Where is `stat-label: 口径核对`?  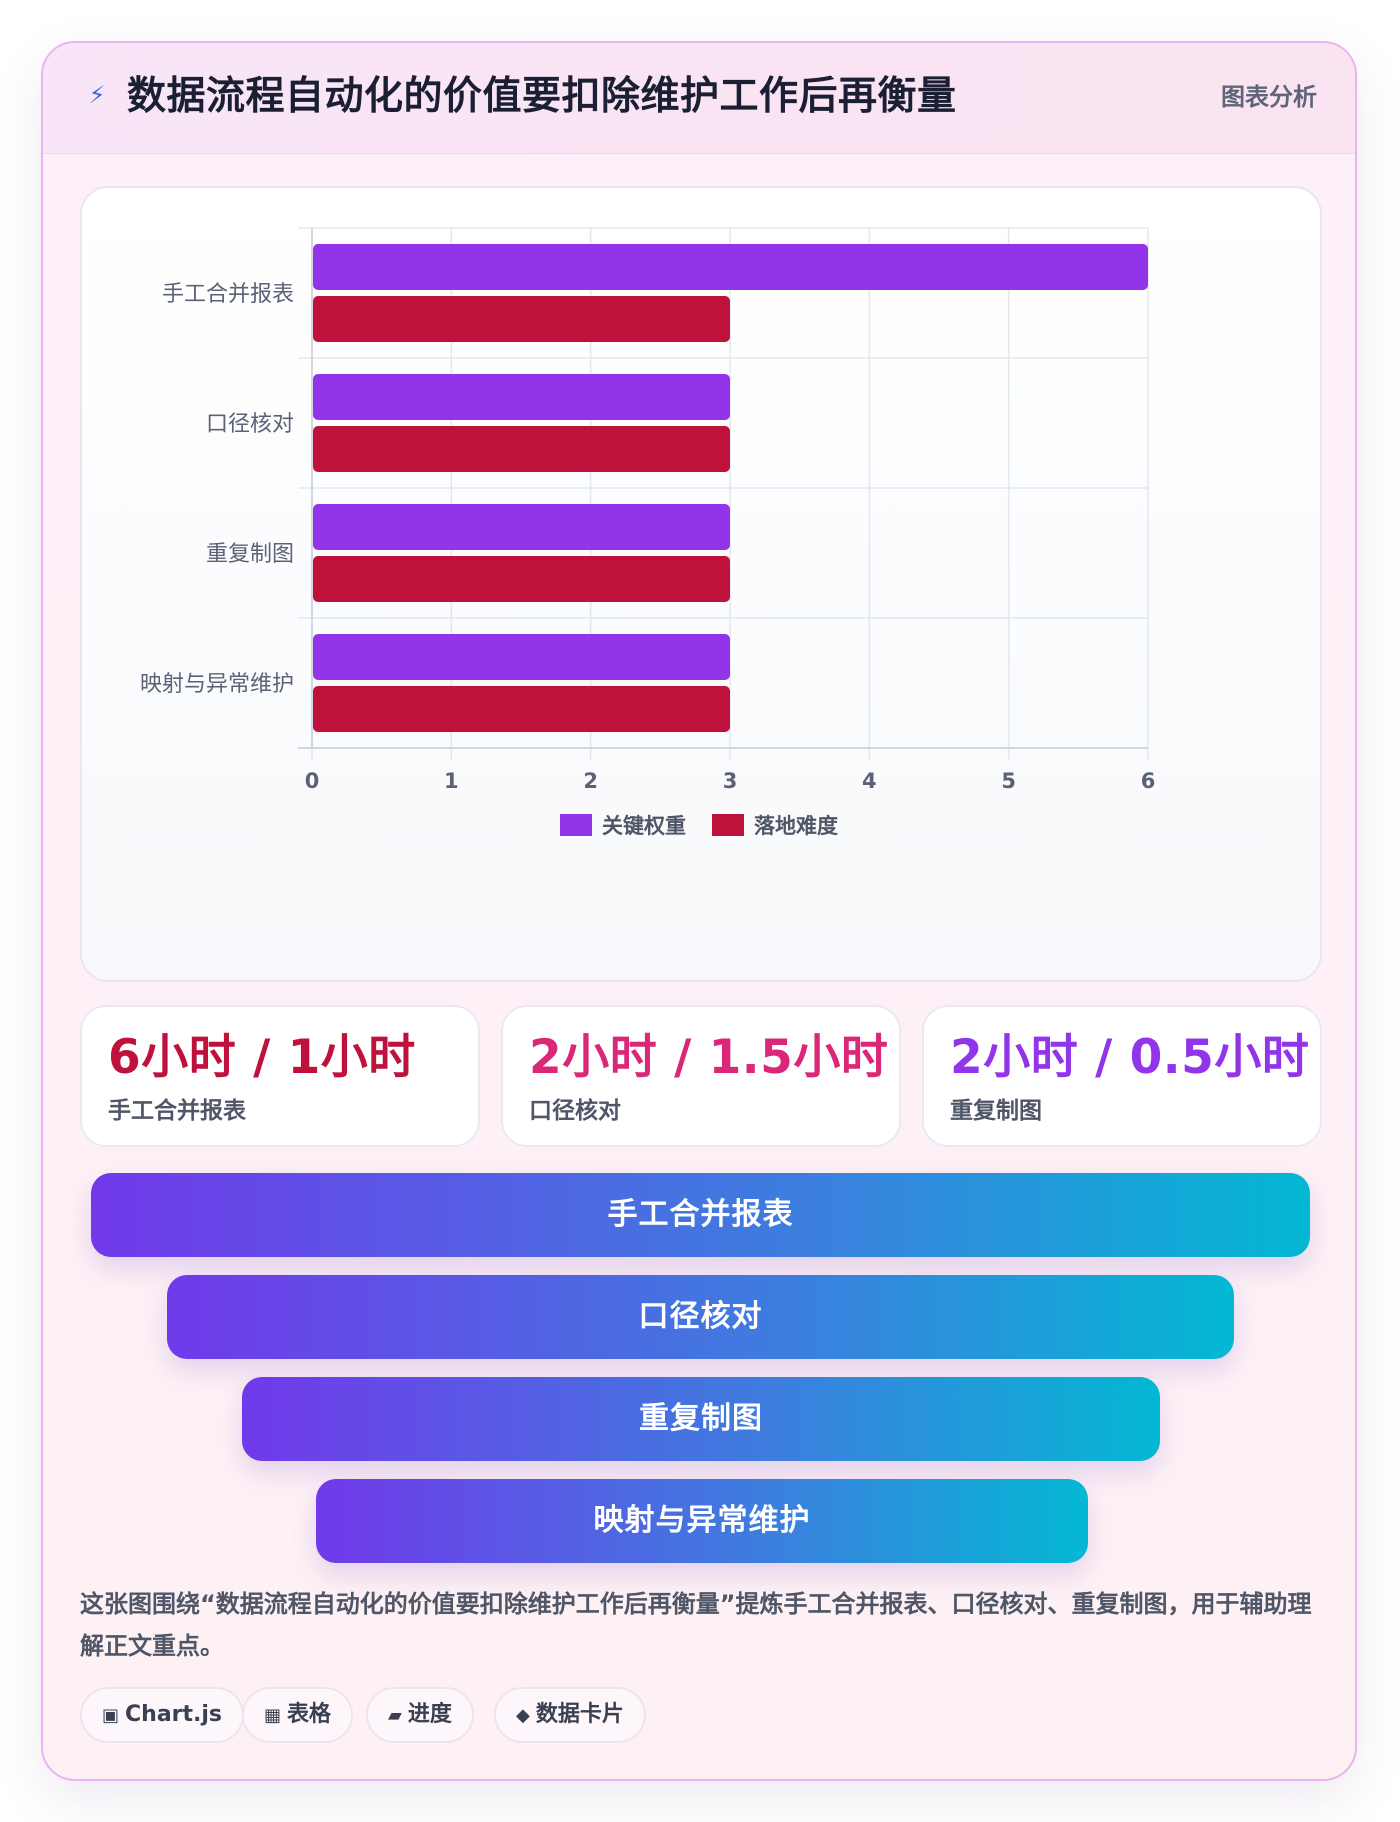
stat-label: 口径核对 is located at coordinates (575, 1111).